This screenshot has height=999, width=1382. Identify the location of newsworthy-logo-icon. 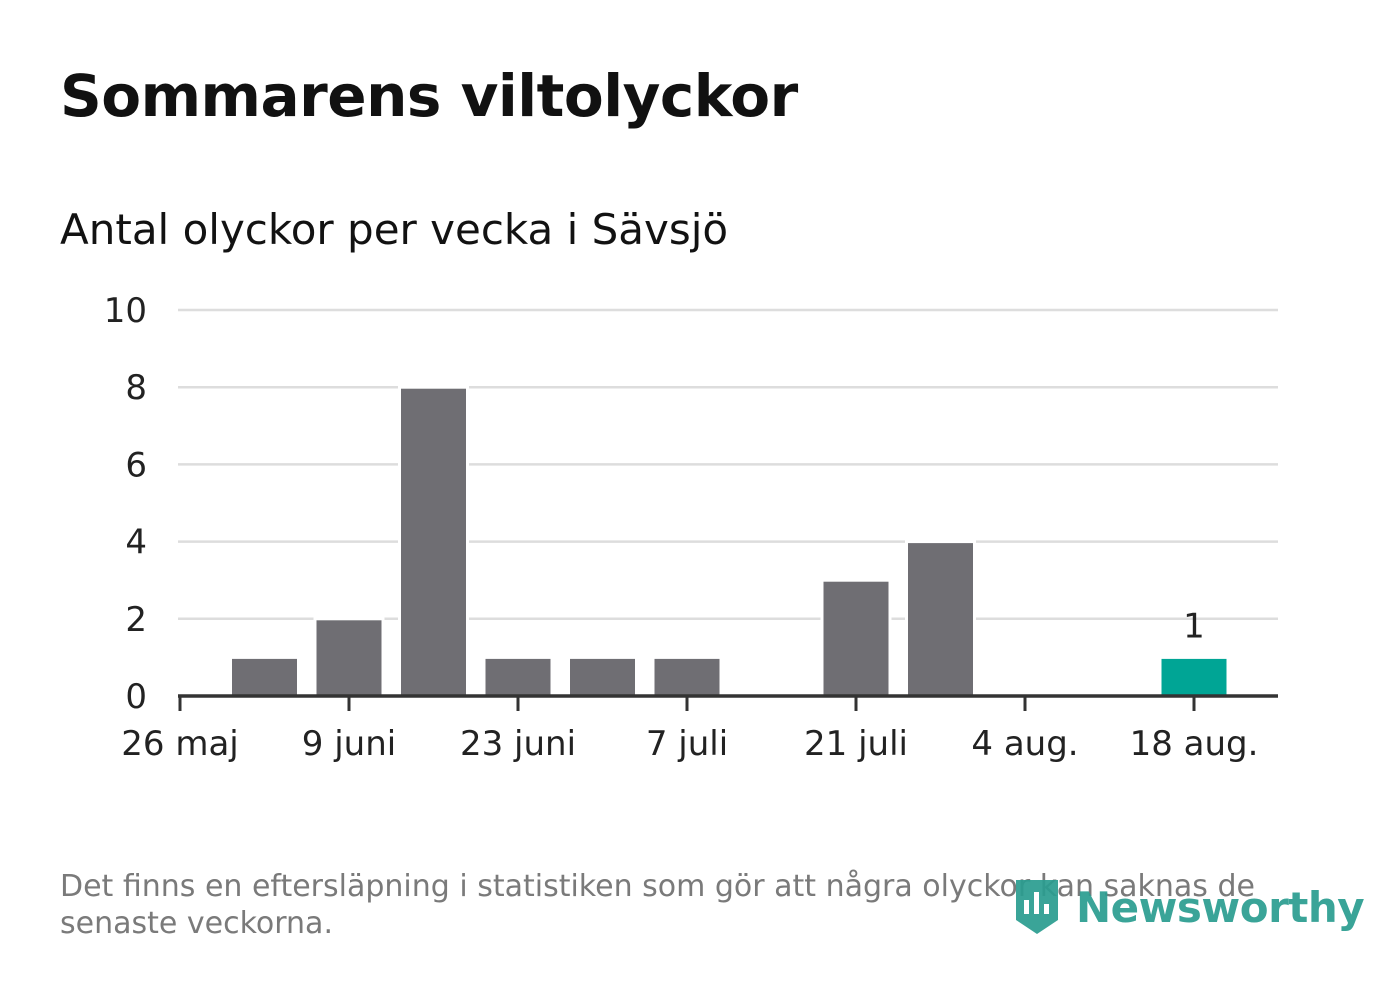
(1037, 907).